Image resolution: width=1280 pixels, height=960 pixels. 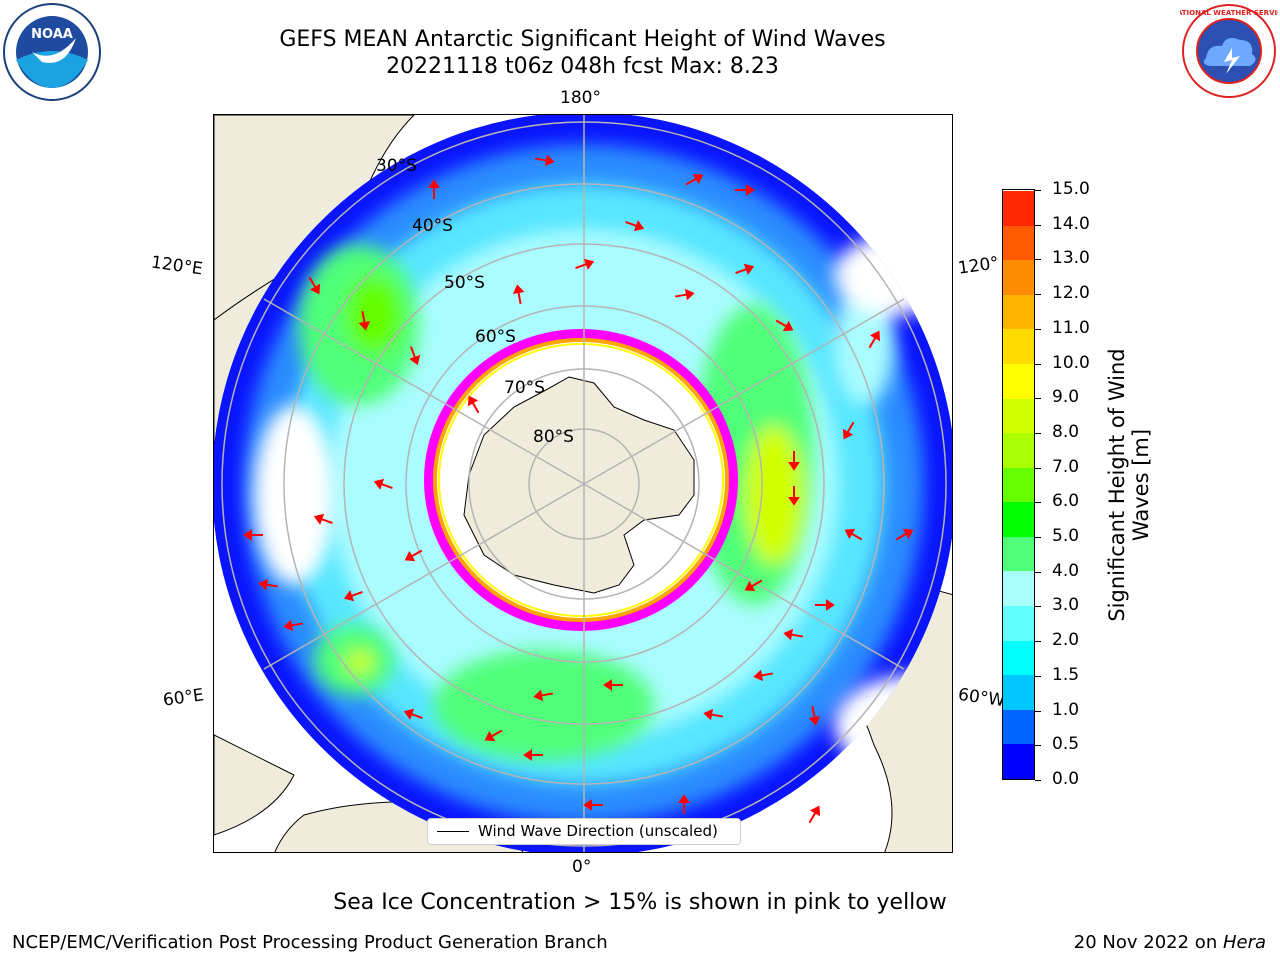 What do you see at coordinates (1066, 779) in the screenshot?
I see `colorbar-tick-label: 0.0` at bounding box center [1066, 779].